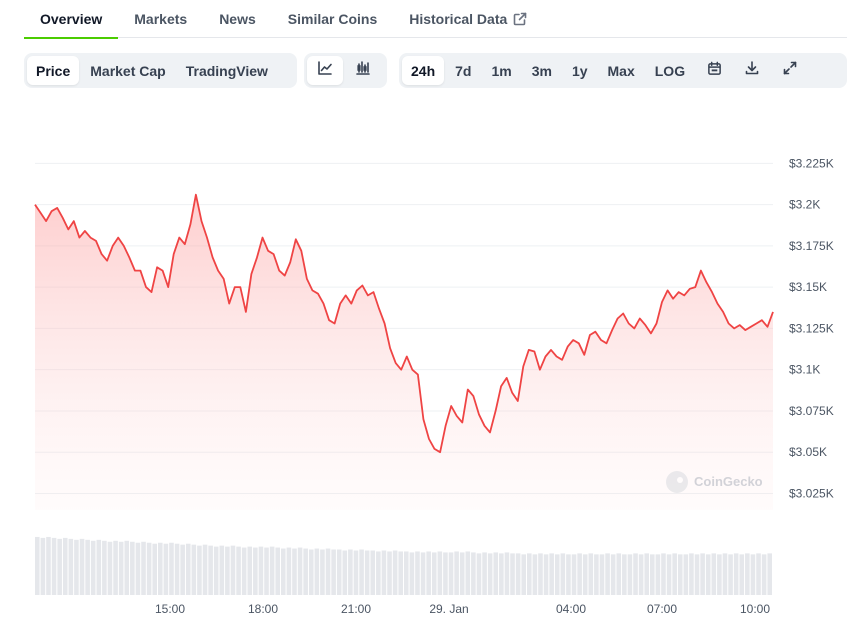 This screenshot has width=847, height=630. What do you see at coordinates (579, 70) in the screenshot?
I see `range-1y-button: 1y` at bounding box center [579, 70].